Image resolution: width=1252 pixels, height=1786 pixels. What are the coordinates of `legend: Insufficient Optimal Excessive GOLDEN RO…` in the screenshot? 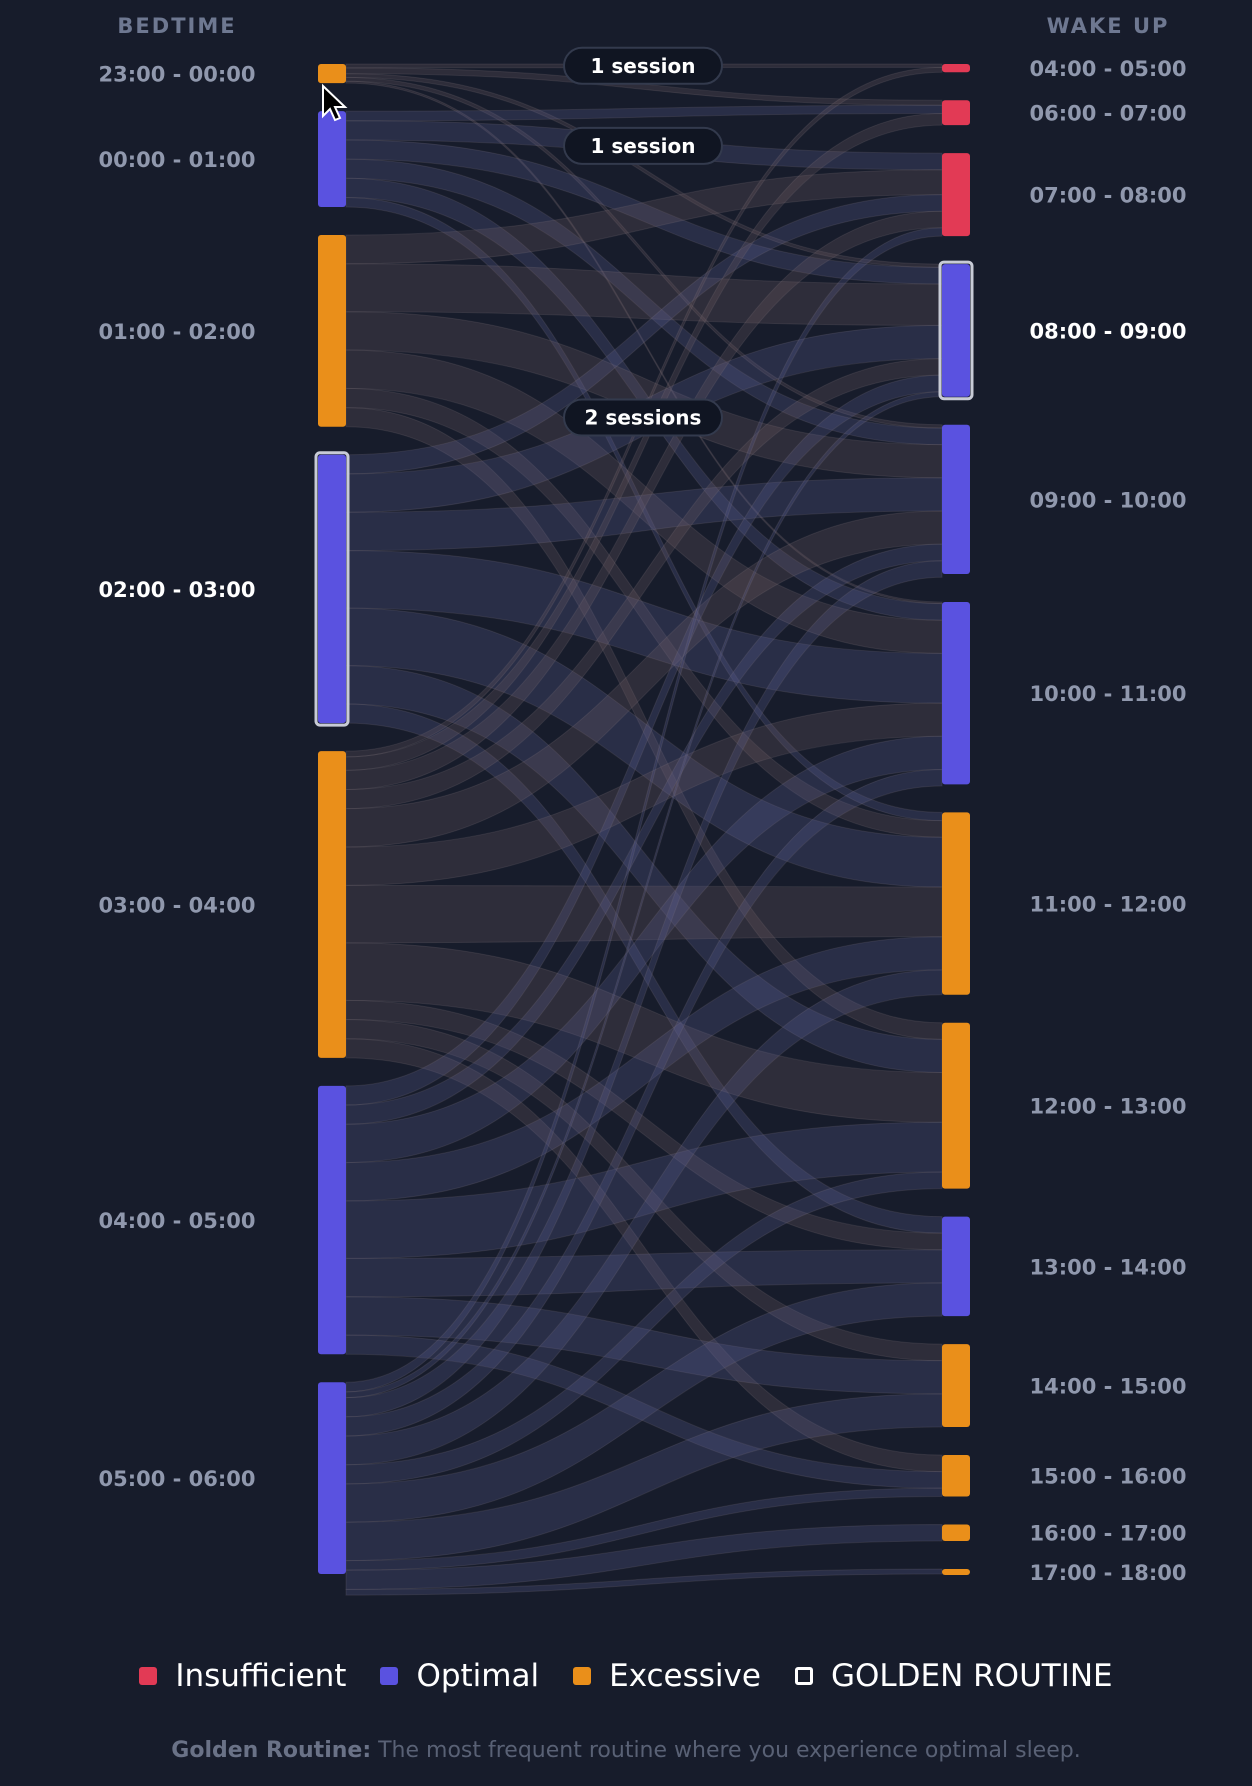 It's located at (626, 1676).